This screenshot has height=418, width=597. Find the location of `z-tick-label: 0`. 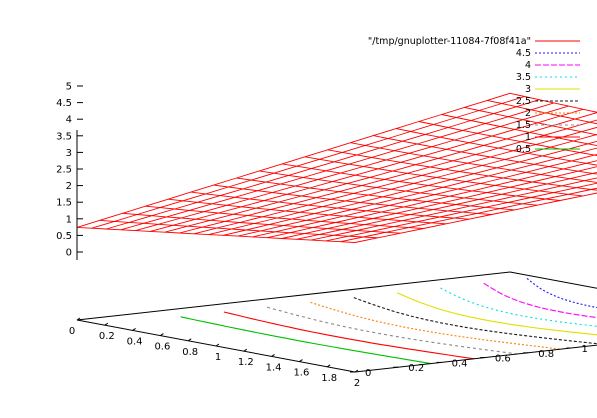

z-tick-label: 0 is located at coordinates (69, 253).